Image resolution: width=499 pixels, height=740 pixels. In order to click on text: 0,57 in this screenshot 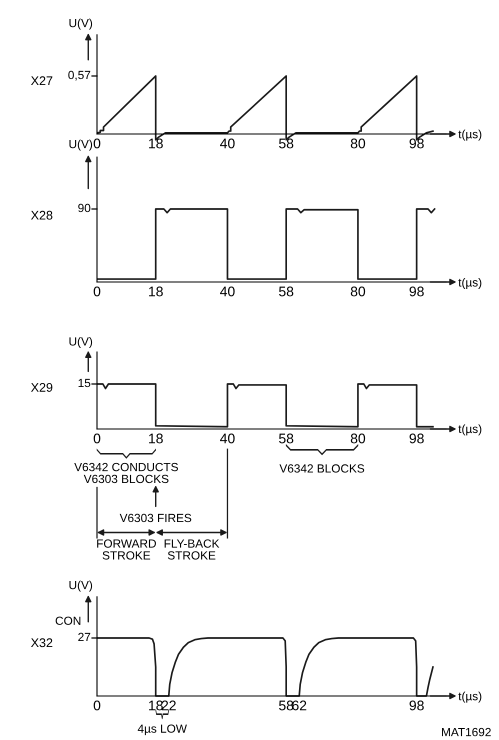, I will do `click(79, 75)`.